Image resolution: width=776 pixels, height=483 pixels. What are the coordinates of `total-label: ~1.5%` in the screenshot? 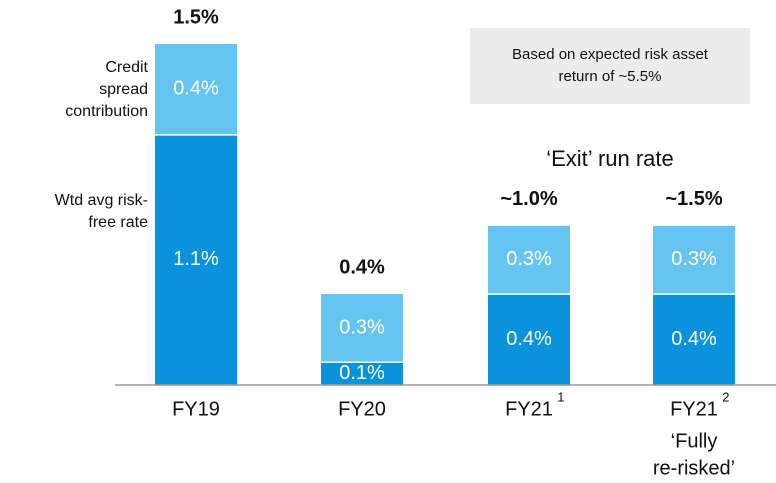 It's located at (693, 199).